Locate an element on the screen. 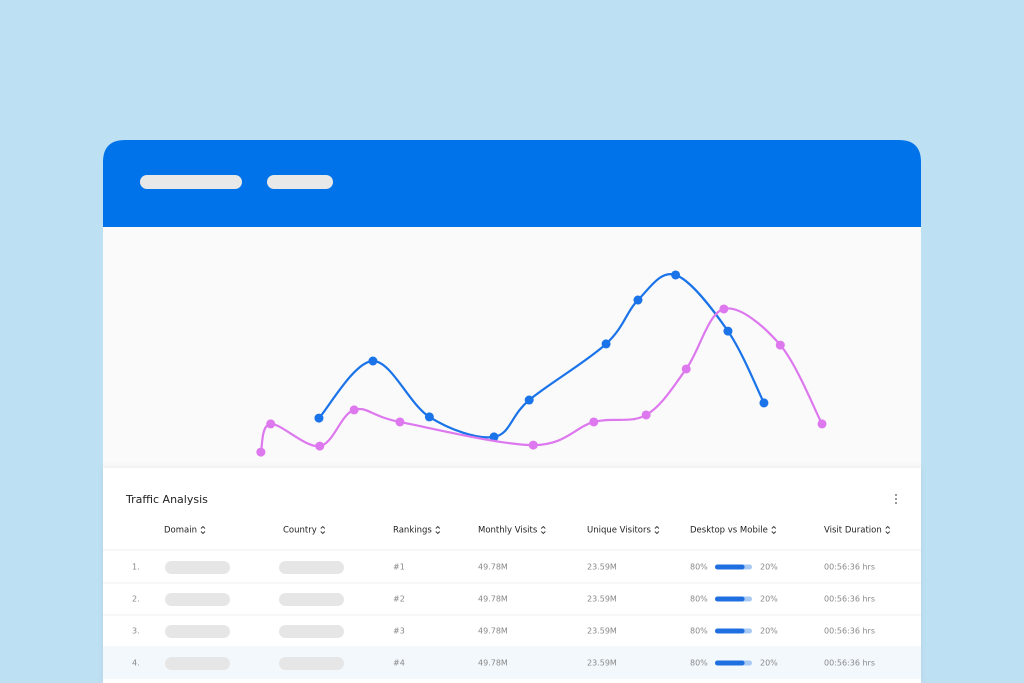 The height and width of the screenshot is (683, 1024). ranking: #2 is located at coordinates (399, 599).